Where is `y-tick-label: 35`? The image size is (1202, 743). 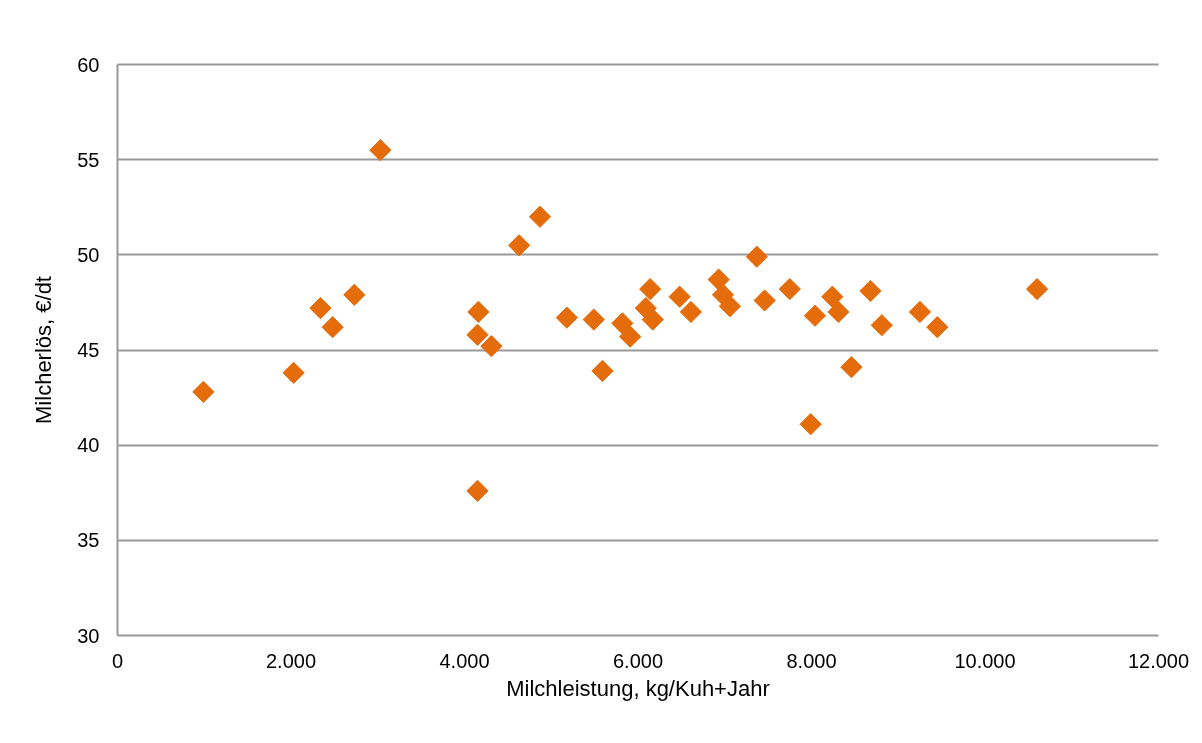
y-tick-label: 35 is located at coordinates (88, 540).